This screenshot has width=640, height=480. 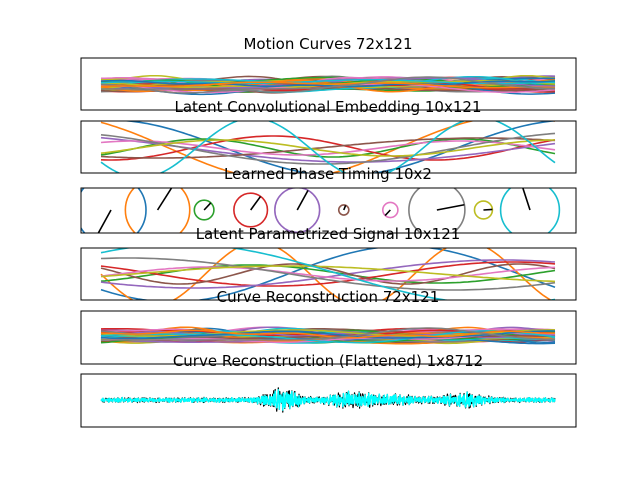 I want to click on phase-timing-circles, so click(x=321, y=210).